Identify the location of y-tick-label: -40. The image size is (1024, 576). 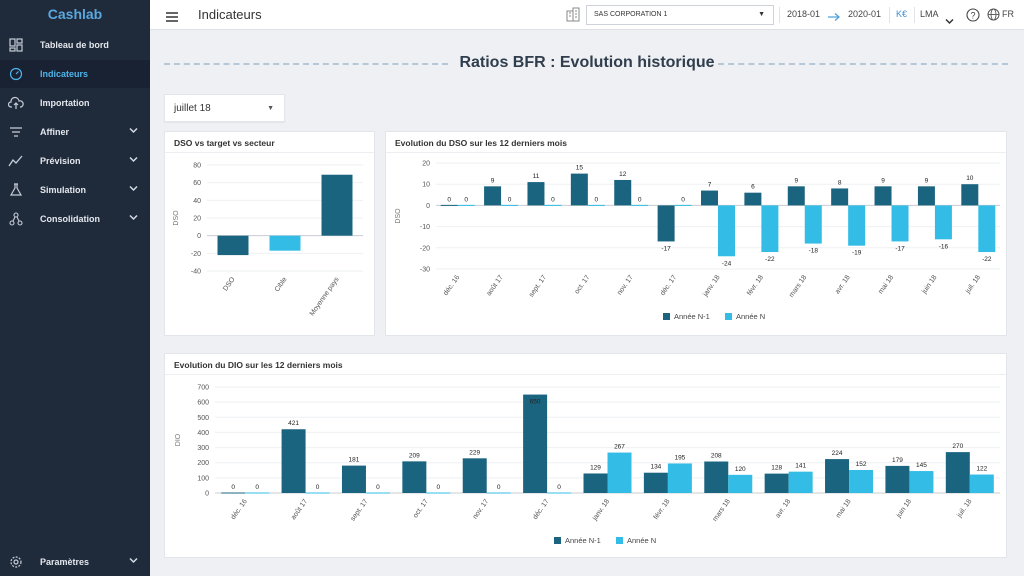
(196, 272).